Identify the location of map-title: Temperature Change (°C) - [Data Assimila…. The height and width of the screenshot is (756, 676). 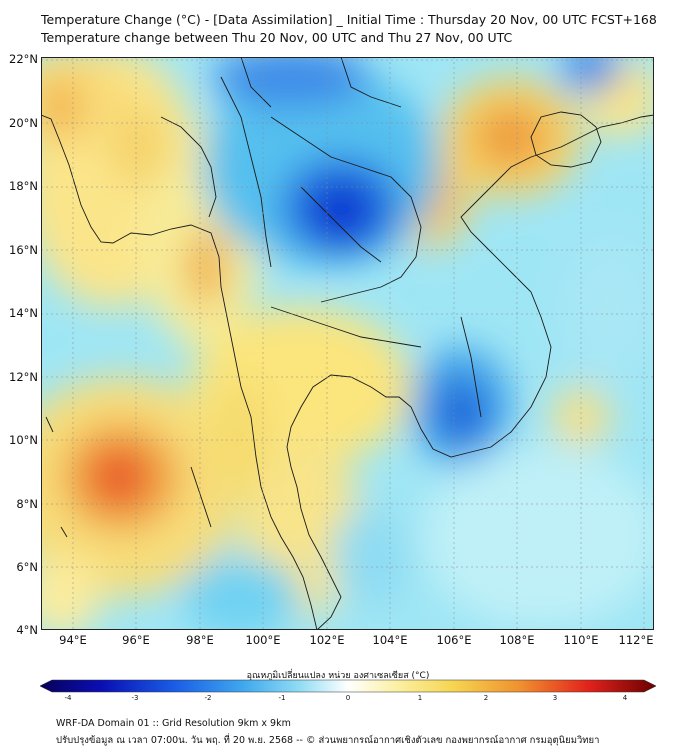
(349, 19).